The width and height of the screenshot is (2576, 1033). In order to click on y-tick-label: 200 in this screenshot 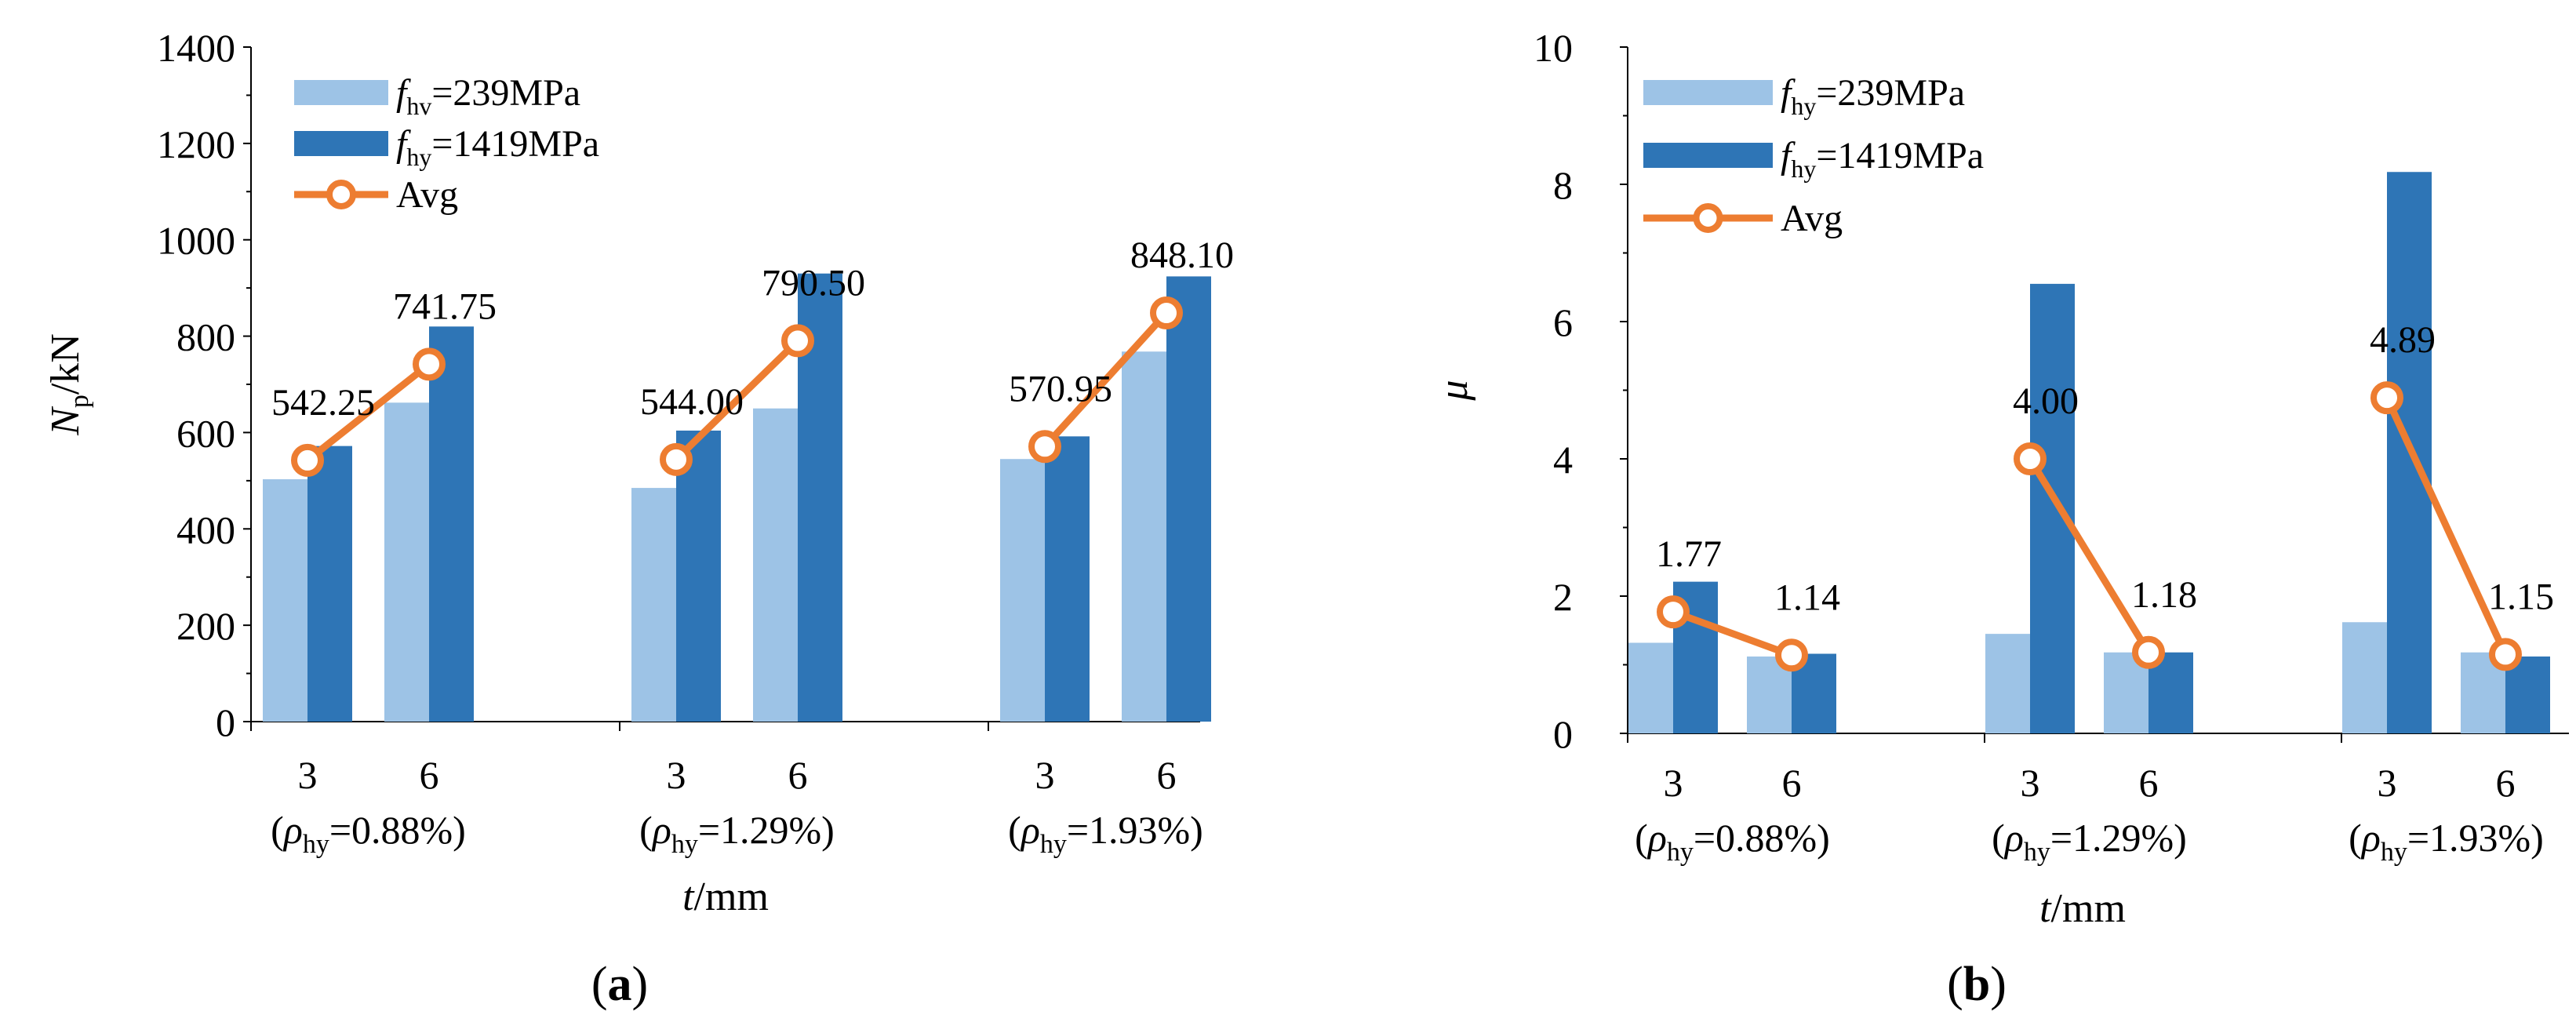, I will do `click(205, 626)`.